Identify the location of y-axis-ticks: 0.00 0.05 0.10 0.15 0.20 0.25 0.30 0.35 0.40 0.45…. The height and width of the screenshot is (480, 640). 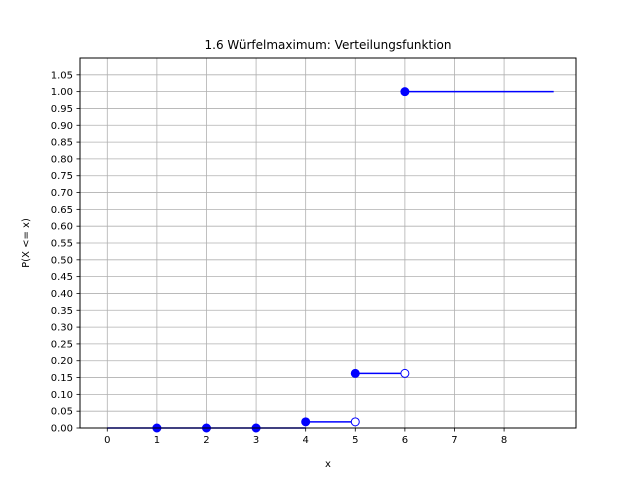
(65, 252).